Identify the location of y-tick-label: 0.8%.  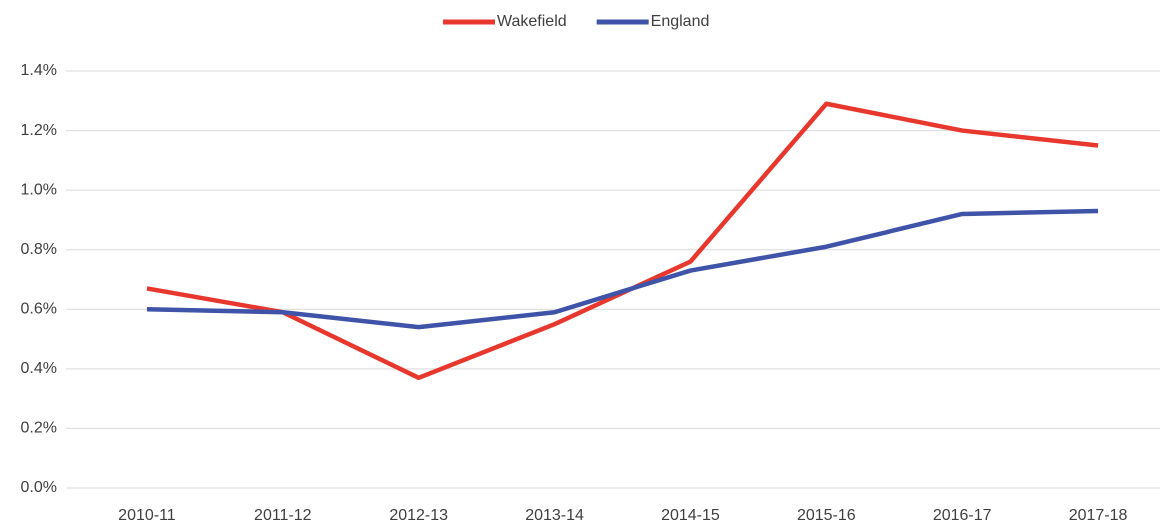
(39, 249).